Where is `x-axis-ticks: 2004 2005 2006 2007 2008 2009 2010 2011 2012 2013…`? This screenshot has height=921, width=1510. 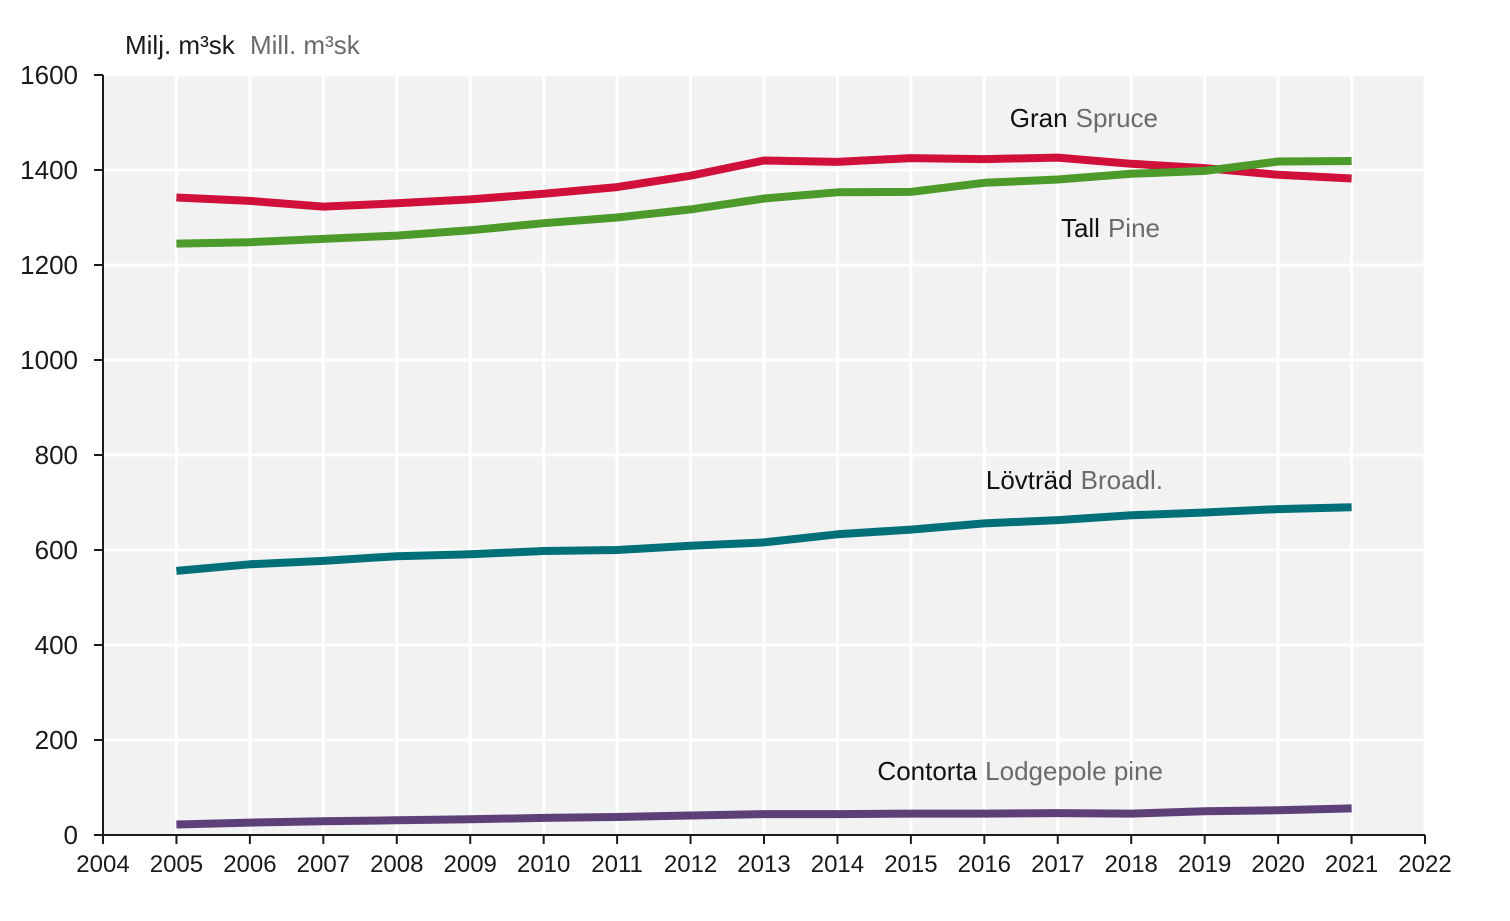 x-axis-ticks: 2004 2005 2006 2007 2008 2009 2010 2011 2012 2013… is located at coordinates (764, 856).